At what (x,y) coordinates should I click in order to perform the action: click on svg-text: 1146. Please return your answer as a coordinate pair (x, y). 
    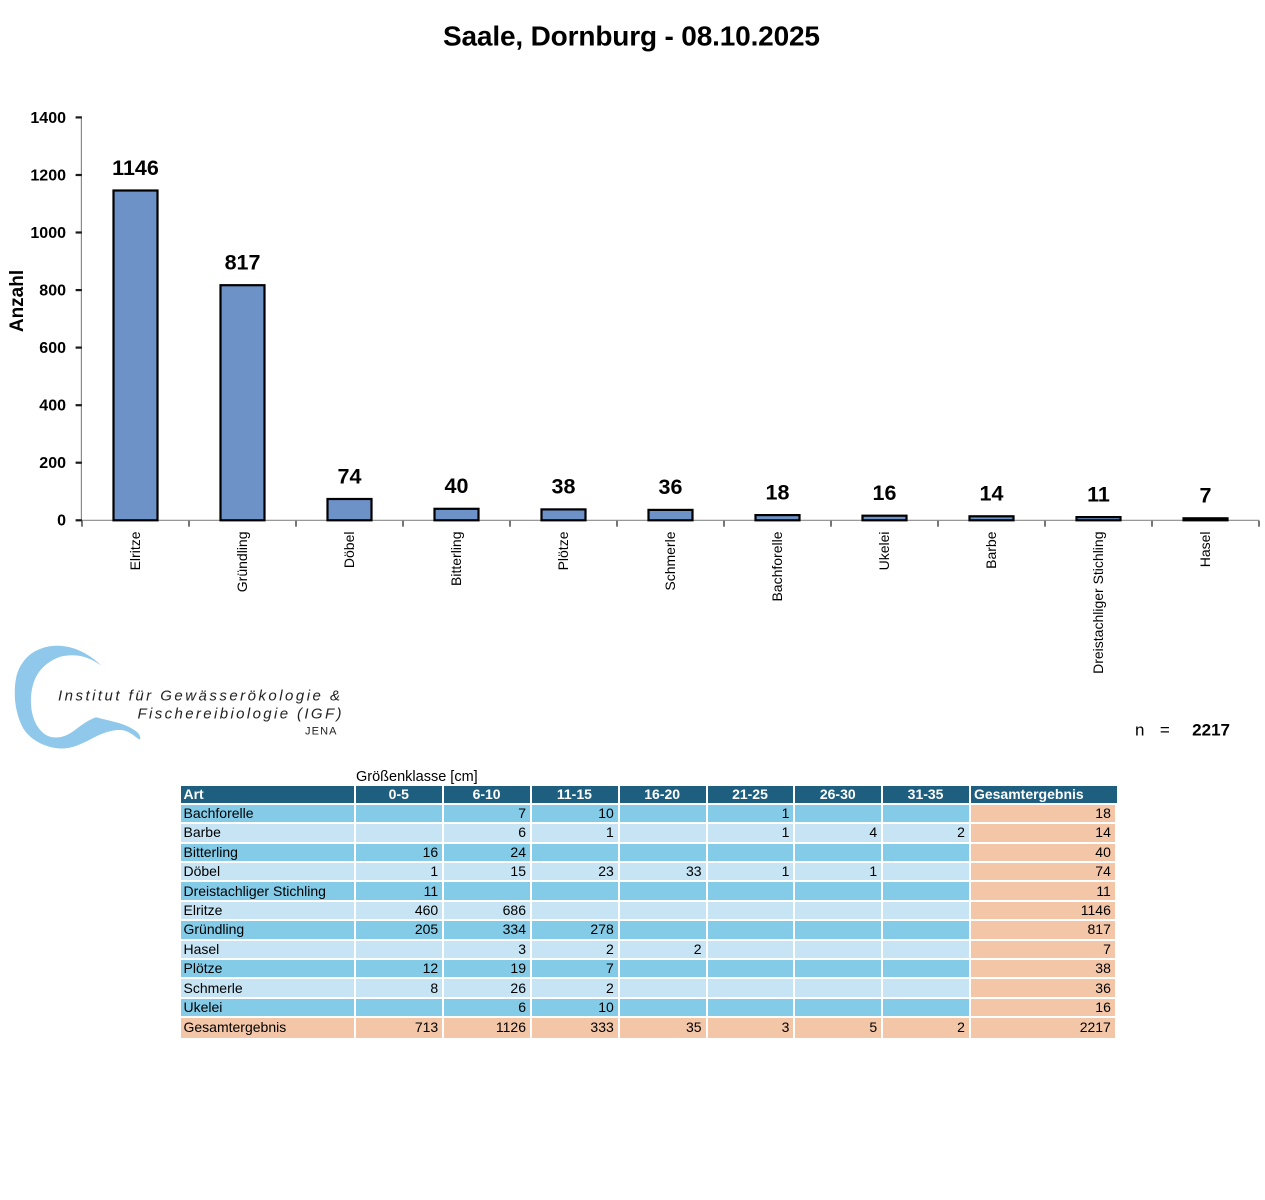
    Looking at the image, I should click on (135, 168).